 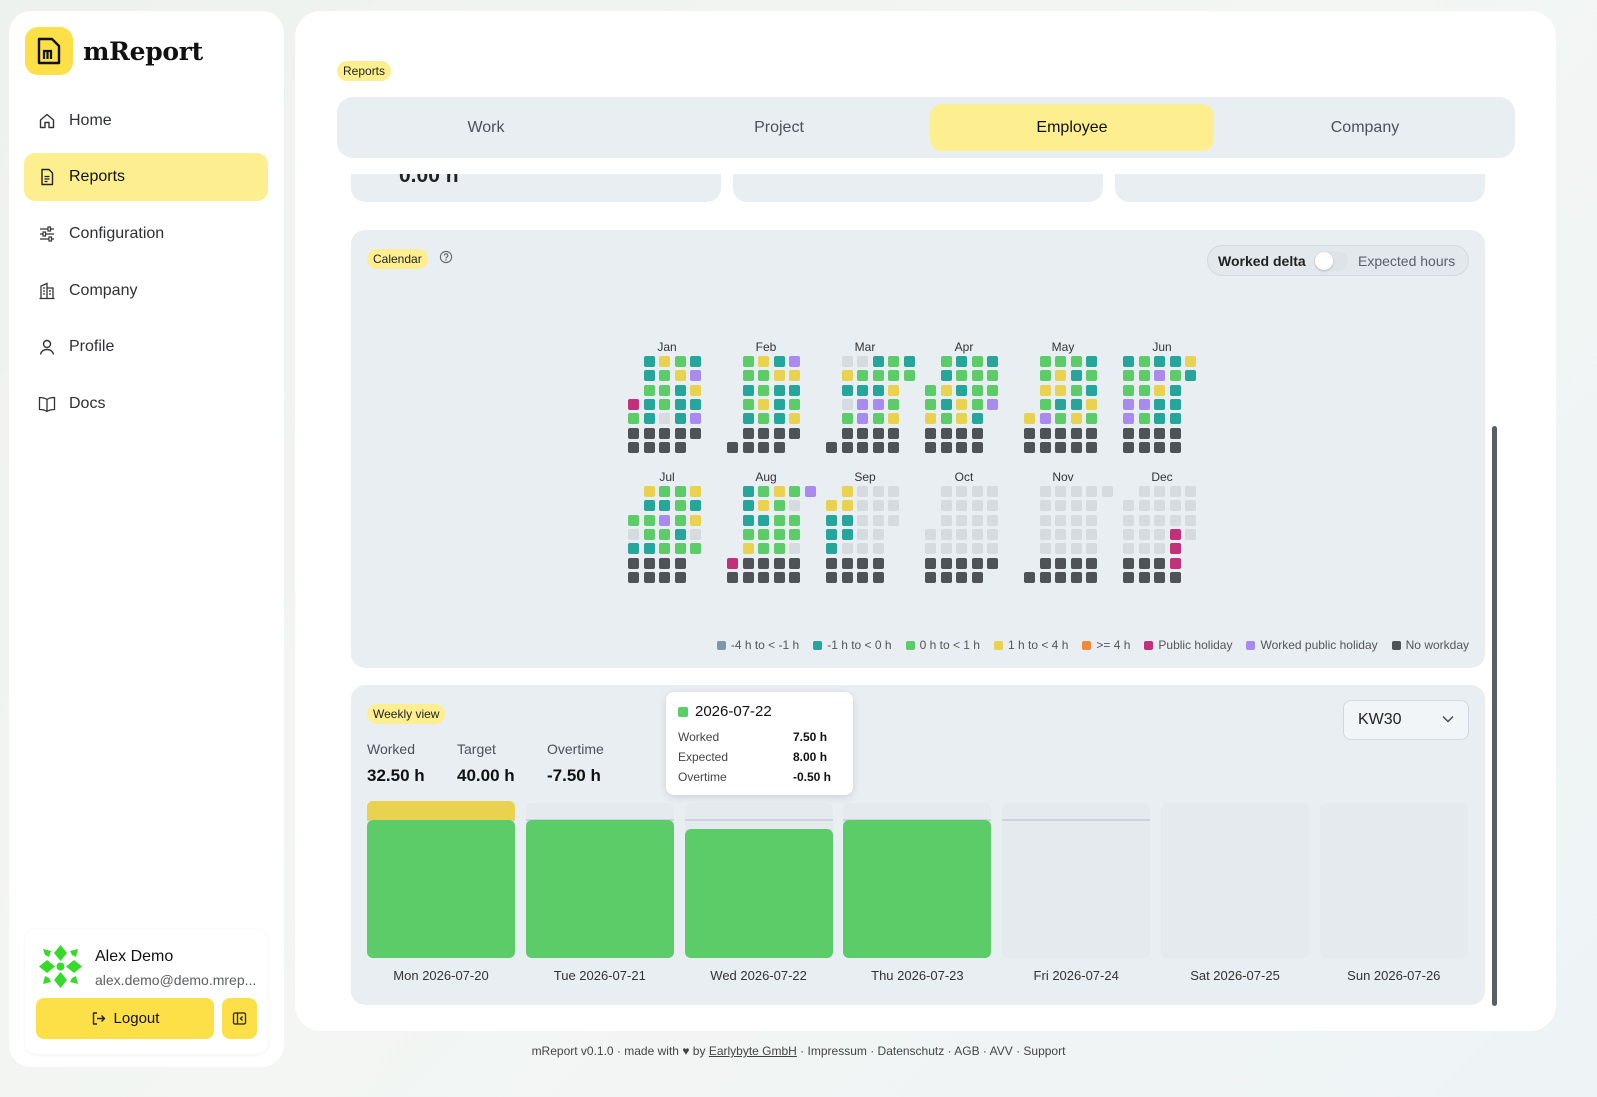 I want to click on tab-company: Company, so click(x=1365, y=127).